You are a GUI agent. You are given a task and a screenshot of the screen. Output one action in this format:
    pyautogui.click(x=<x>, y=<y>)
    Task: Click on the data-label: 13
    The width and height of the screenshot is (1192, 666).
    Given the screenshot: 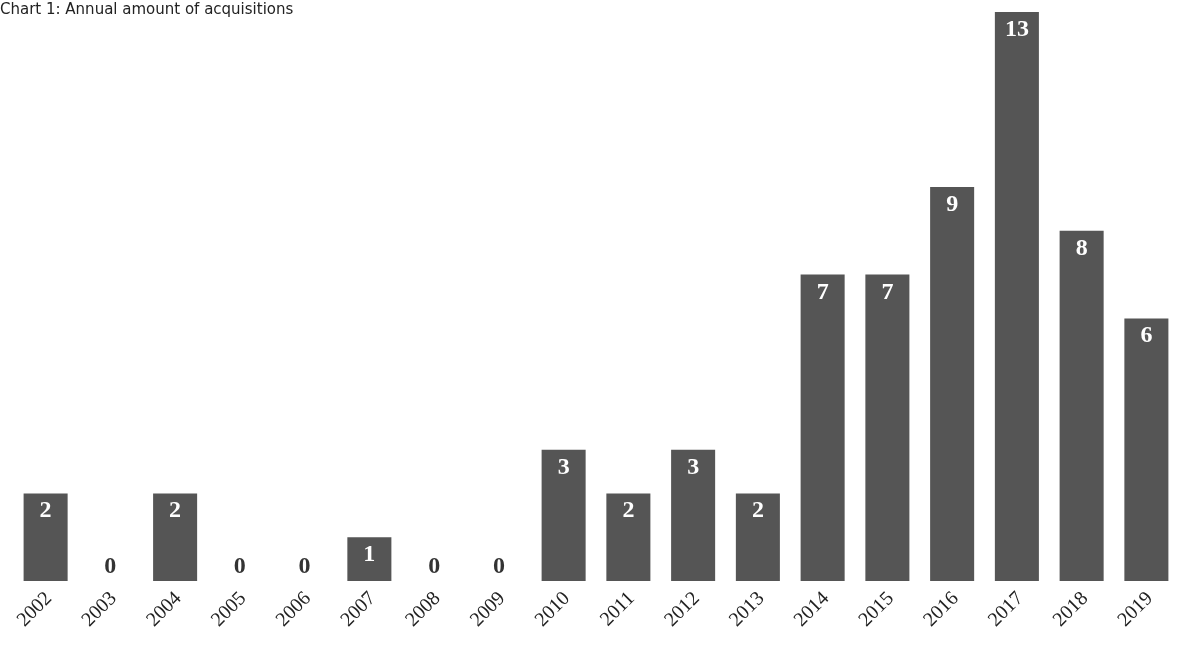 What is the action you would take?
    pyautogui.click(x=1016, y=28)
    